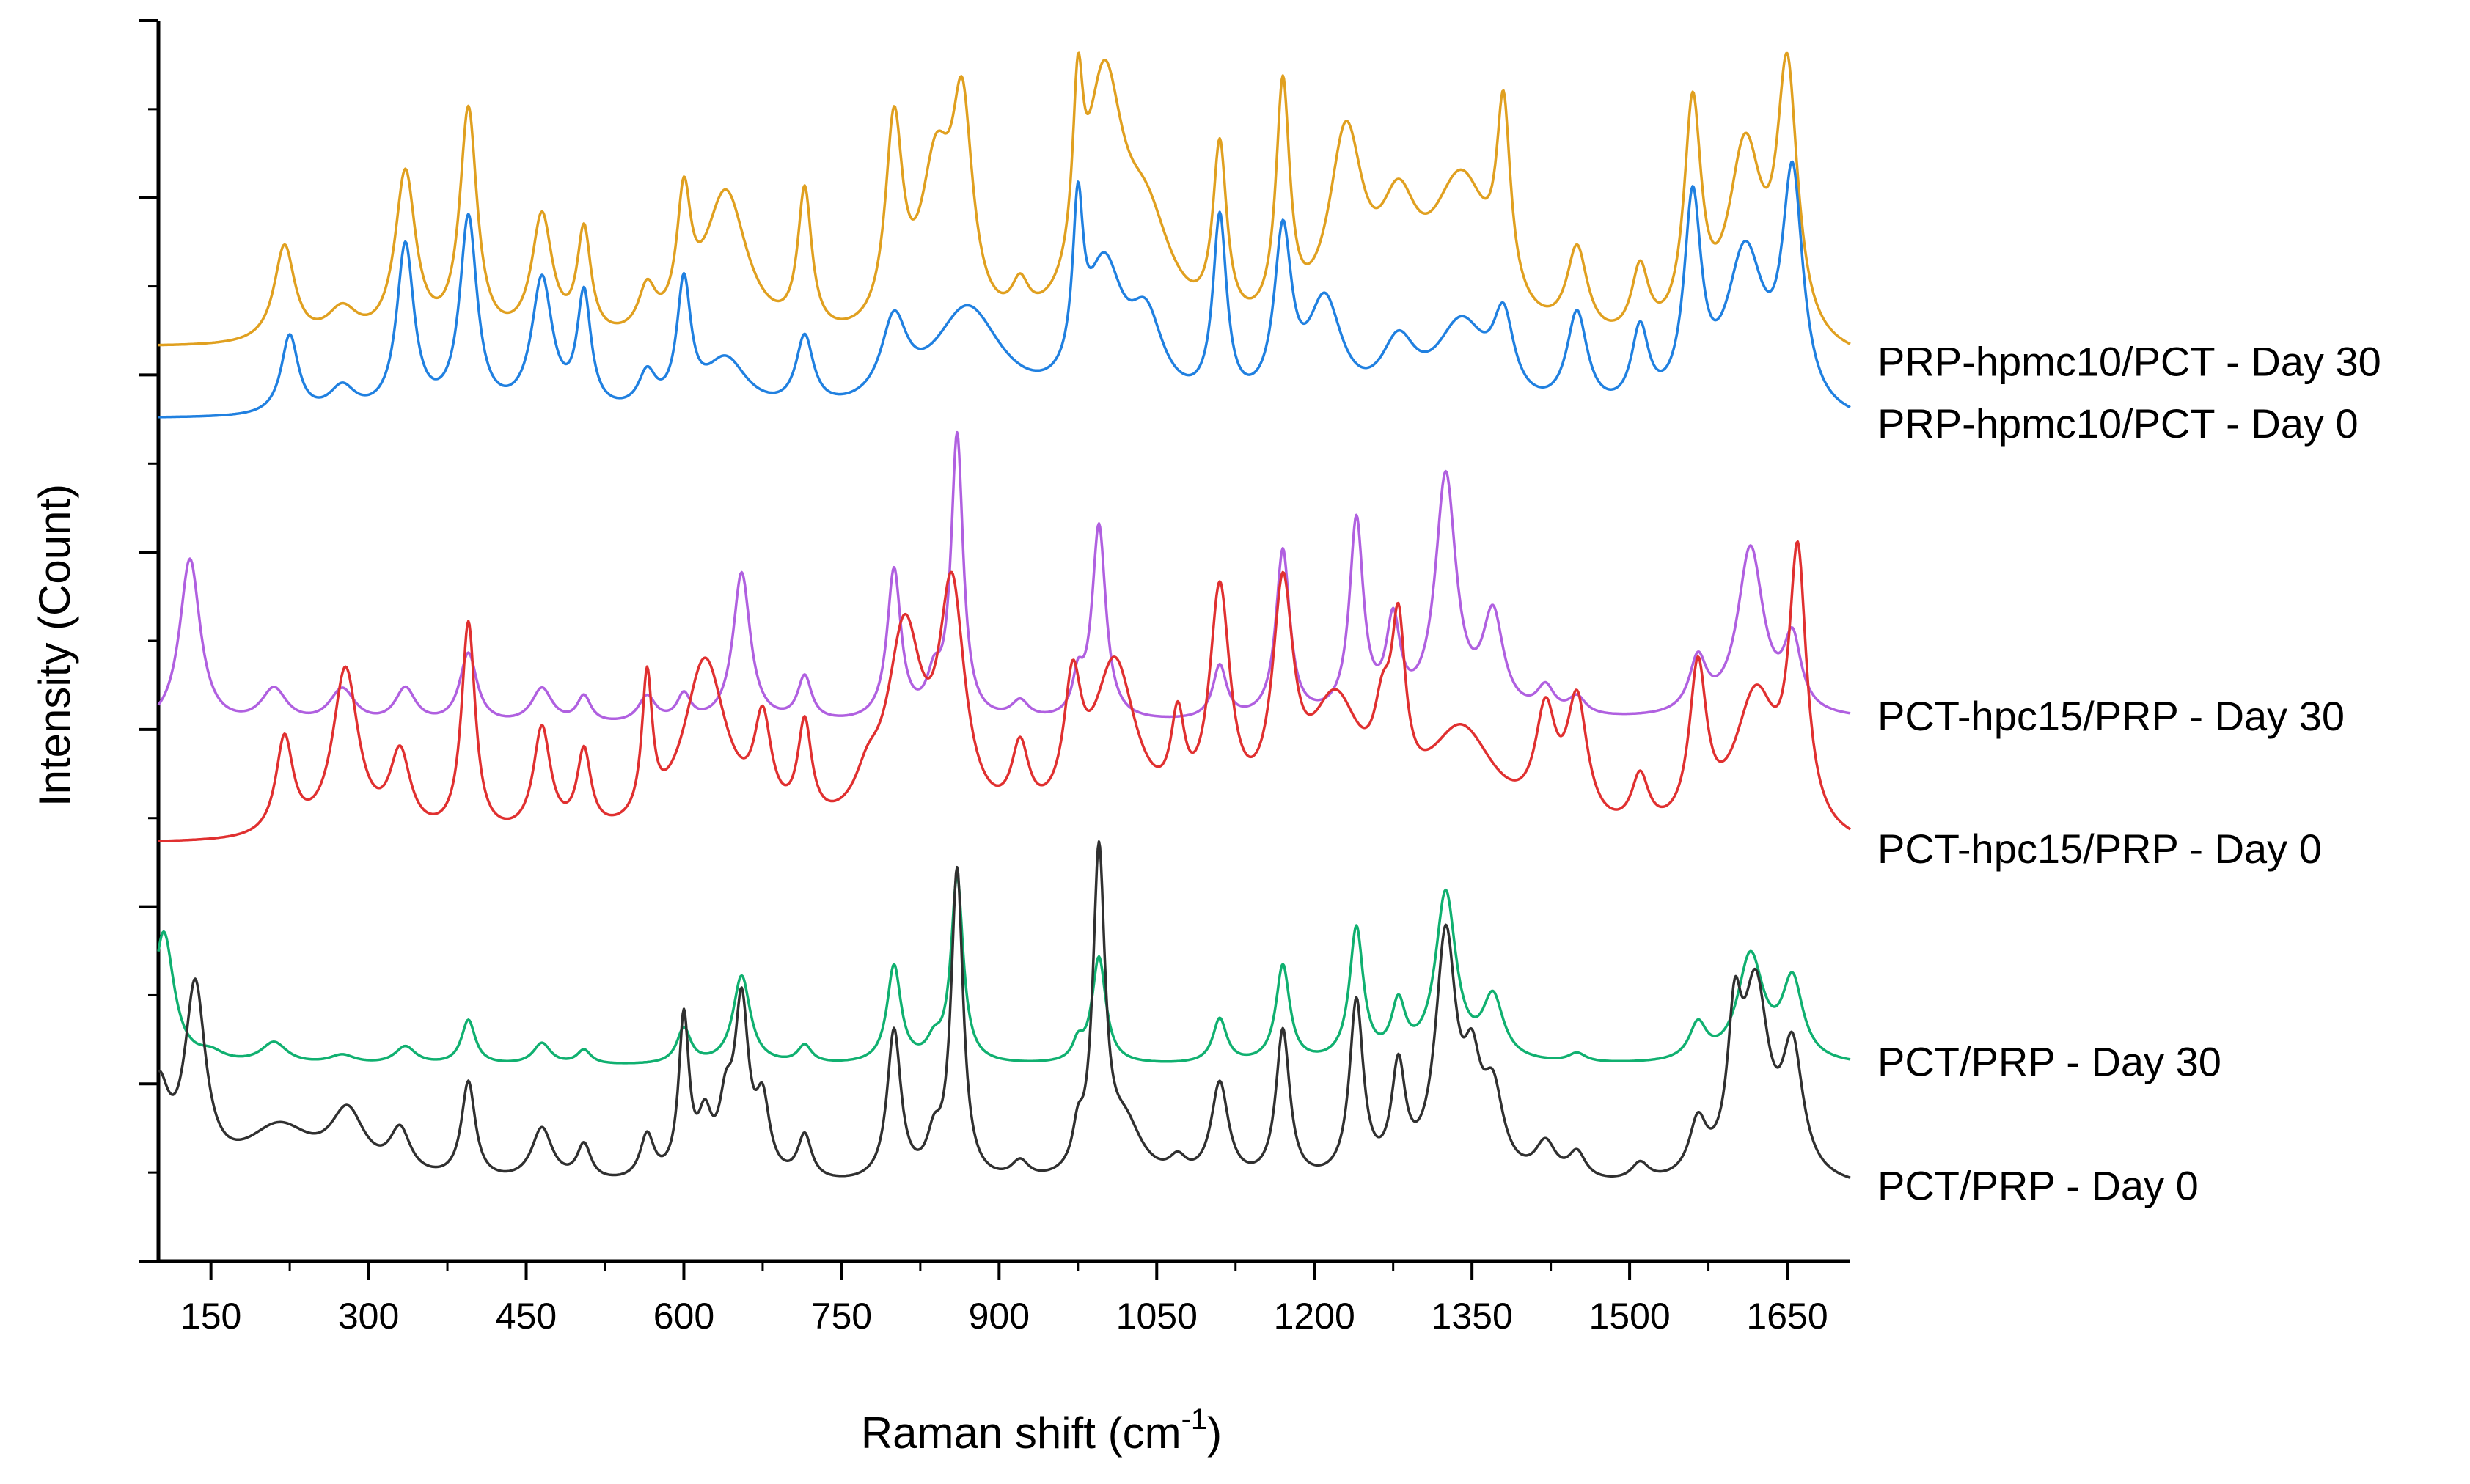 The width and height of the screenshot is (2470, 1484). I want to click on x-tick-label: 1500, so click(1629, 1316).